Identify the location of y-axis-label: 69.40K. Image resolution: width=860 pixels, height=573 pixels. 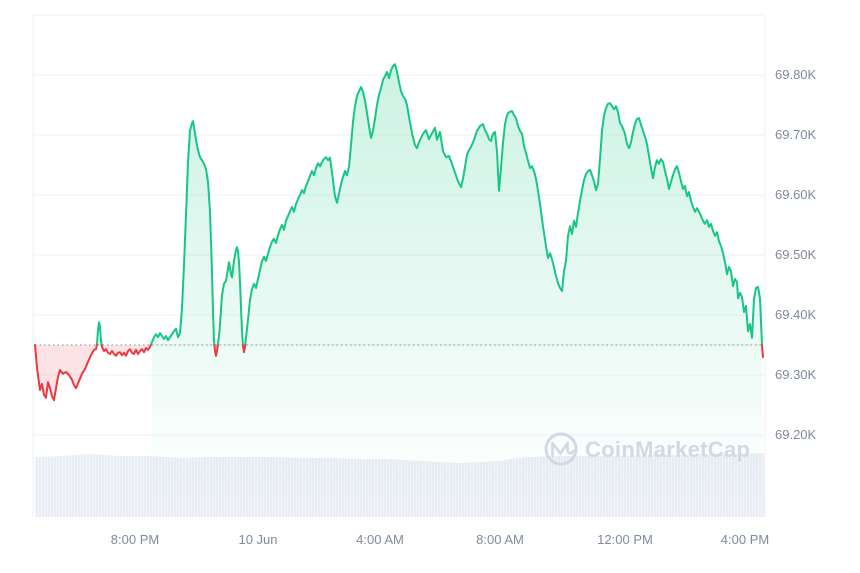
(796, 314).